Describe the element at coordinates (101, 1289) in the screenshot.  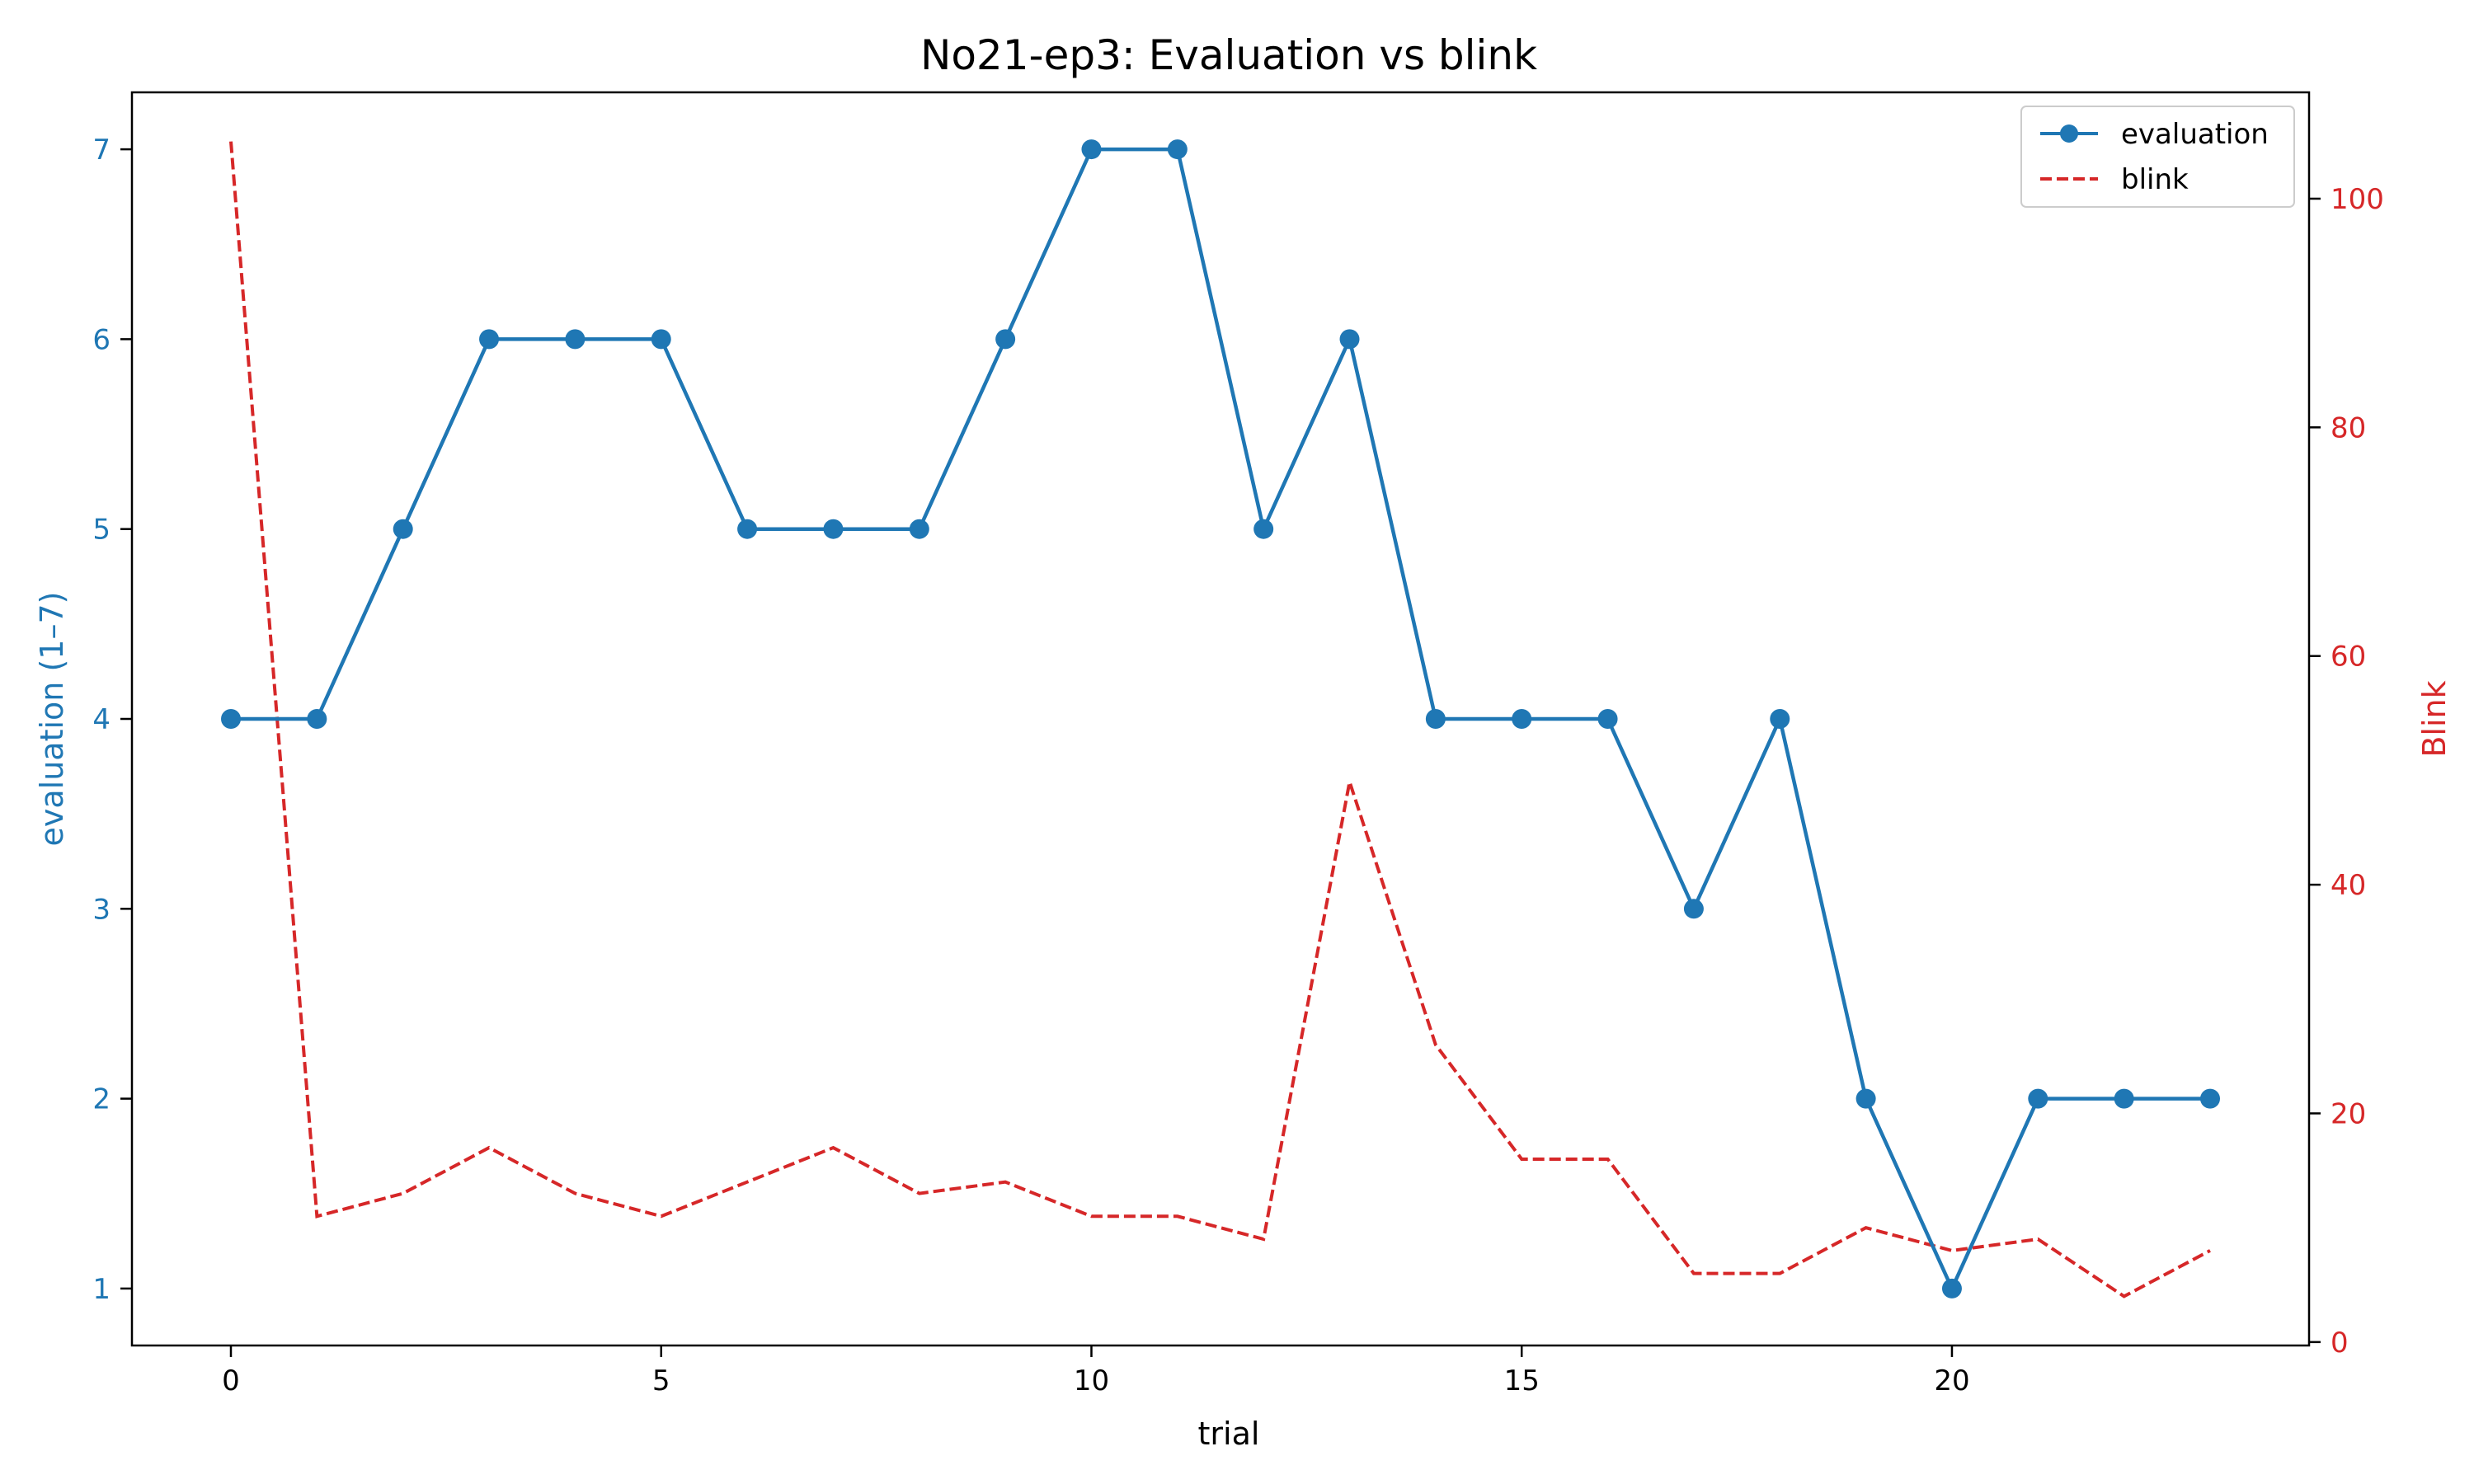
I see `y-left-tick-label-1: 1` at that location.